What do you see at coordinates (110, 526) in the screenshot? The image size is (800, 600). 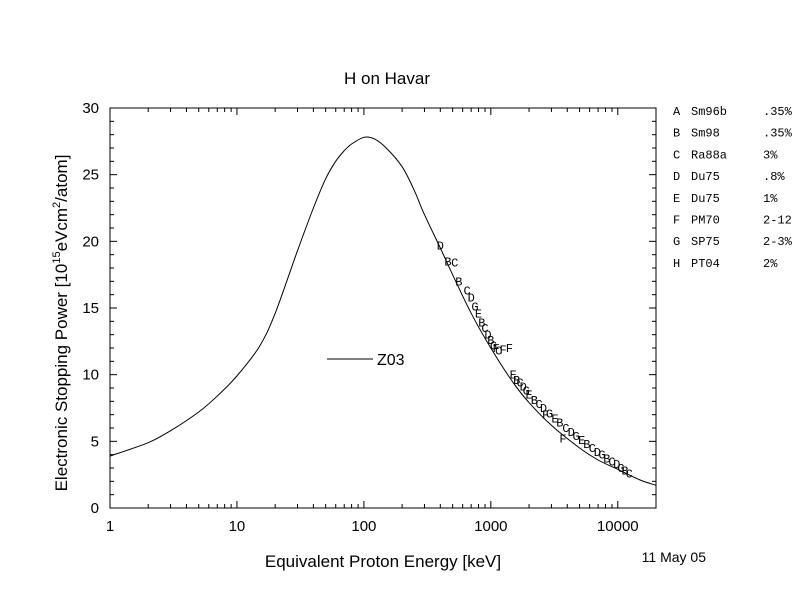 I see `x-tick-label: 1` at bounding box center [110, 526].